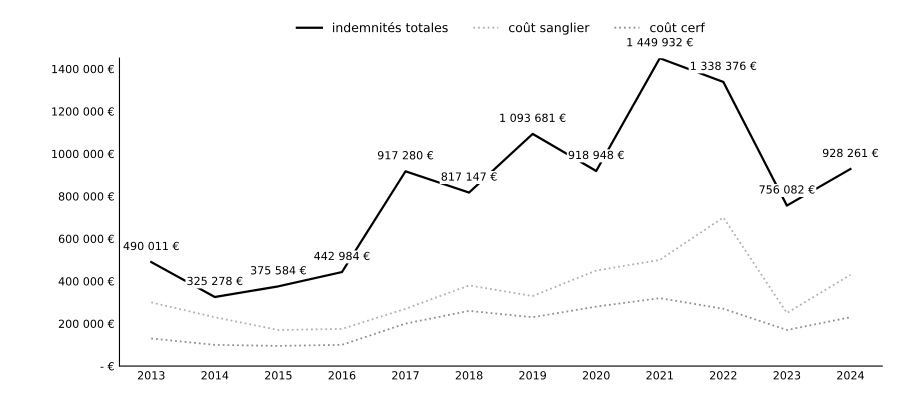  I want to click on x-tick-label: 2015, so click(278, 375).